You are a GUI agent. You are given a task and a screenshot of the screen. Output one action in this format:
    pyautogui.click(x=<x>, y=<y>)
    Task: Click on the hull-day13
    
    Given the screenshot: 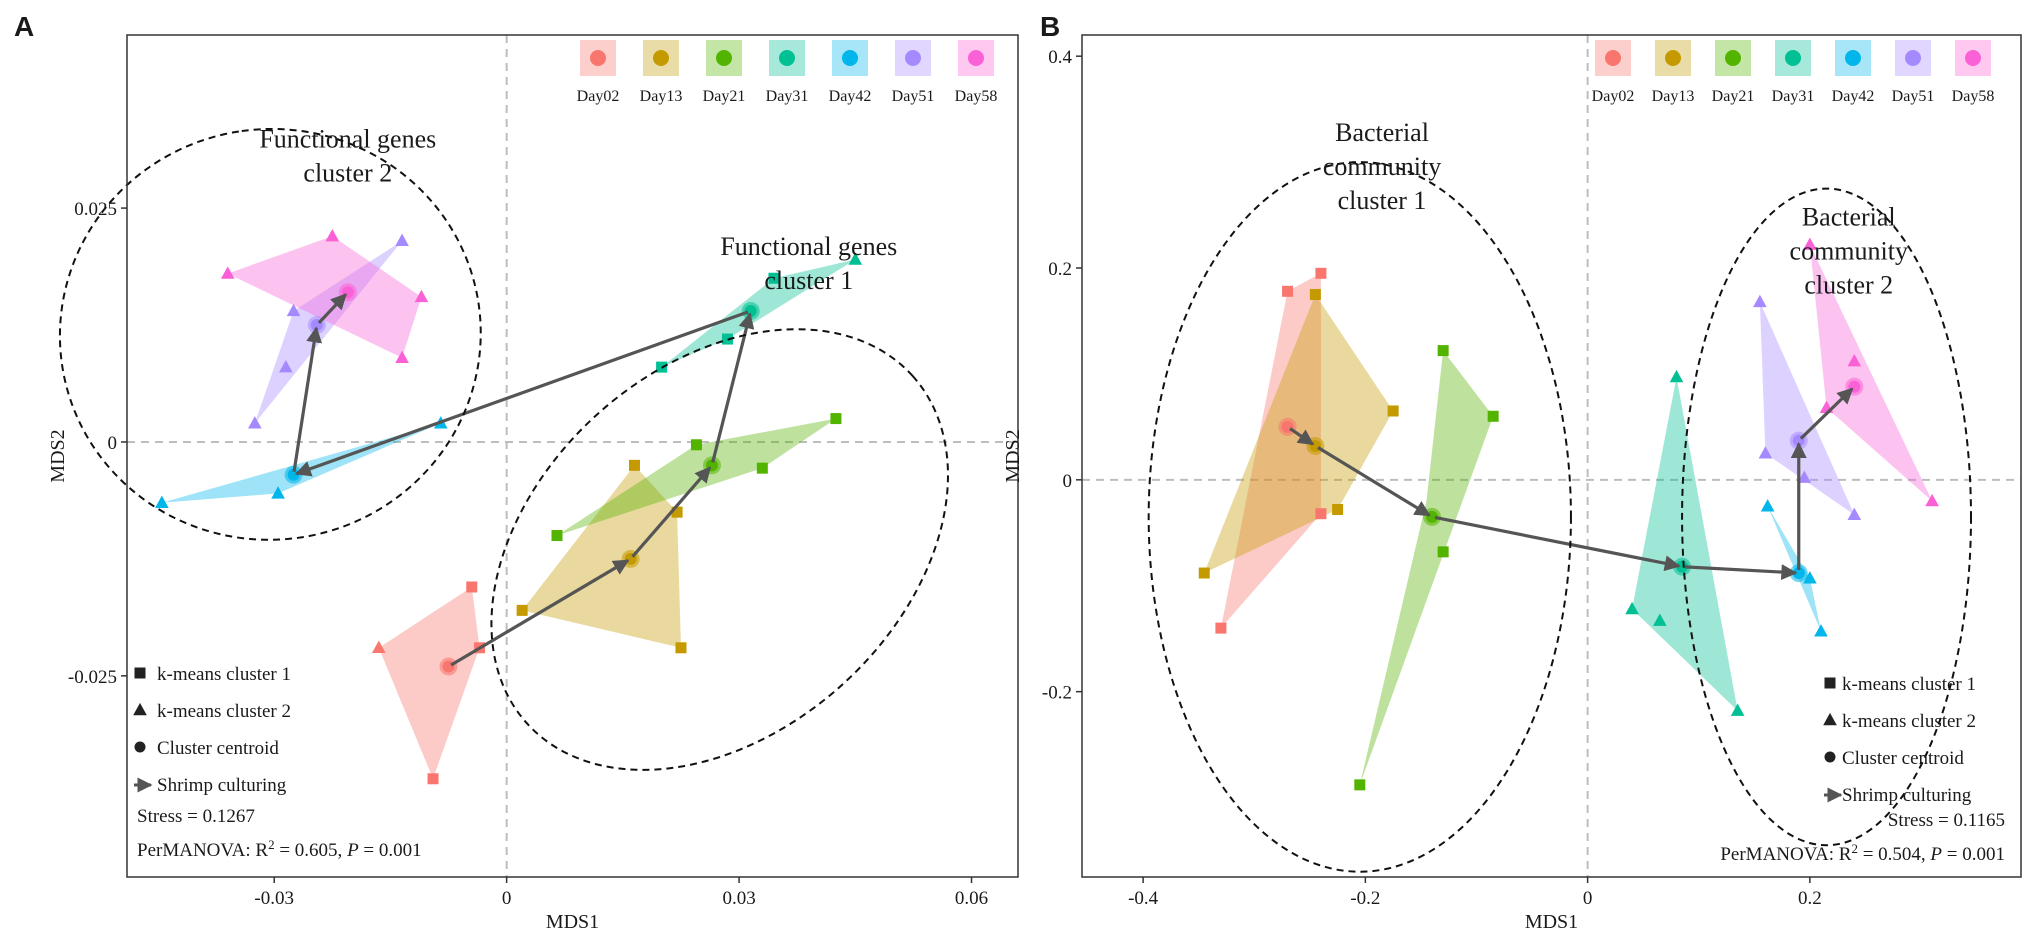 What is the action you would take?
    pyautogui.click(x=601, y=556)
    